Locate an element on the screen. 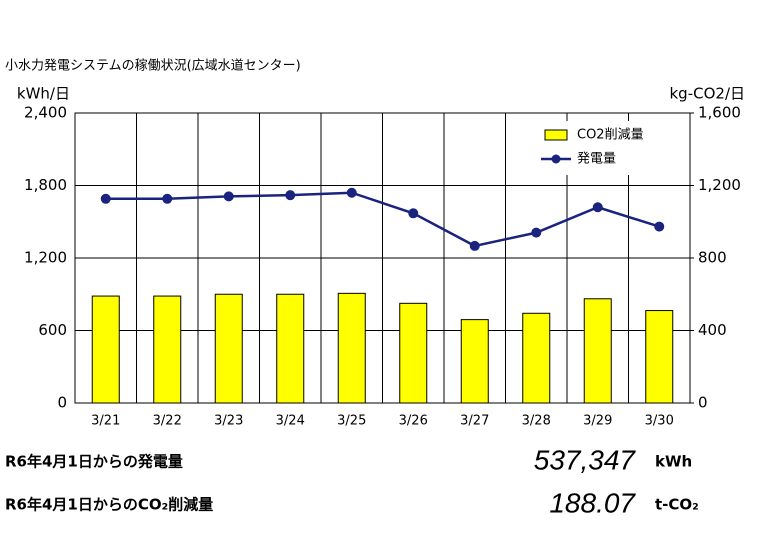 This screenshot has height=549, width=770. y-tick-label: 1,800 is located at coordinates (45, 185).